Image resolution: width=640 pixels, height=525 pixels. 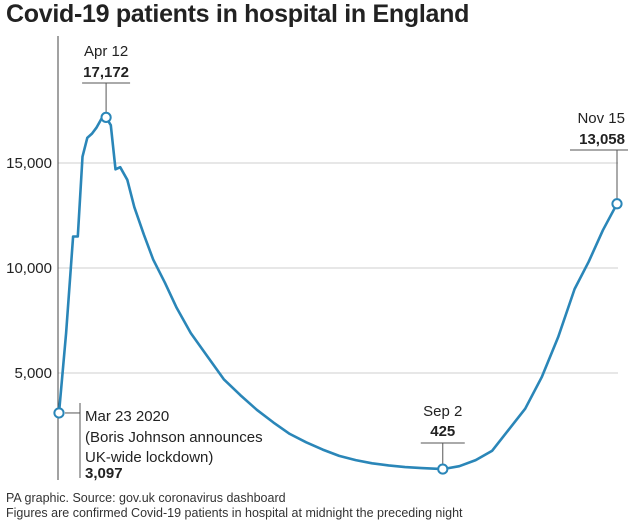 I want to click on y-tick-label-5000: 5,000, so click(x=33, y=373).